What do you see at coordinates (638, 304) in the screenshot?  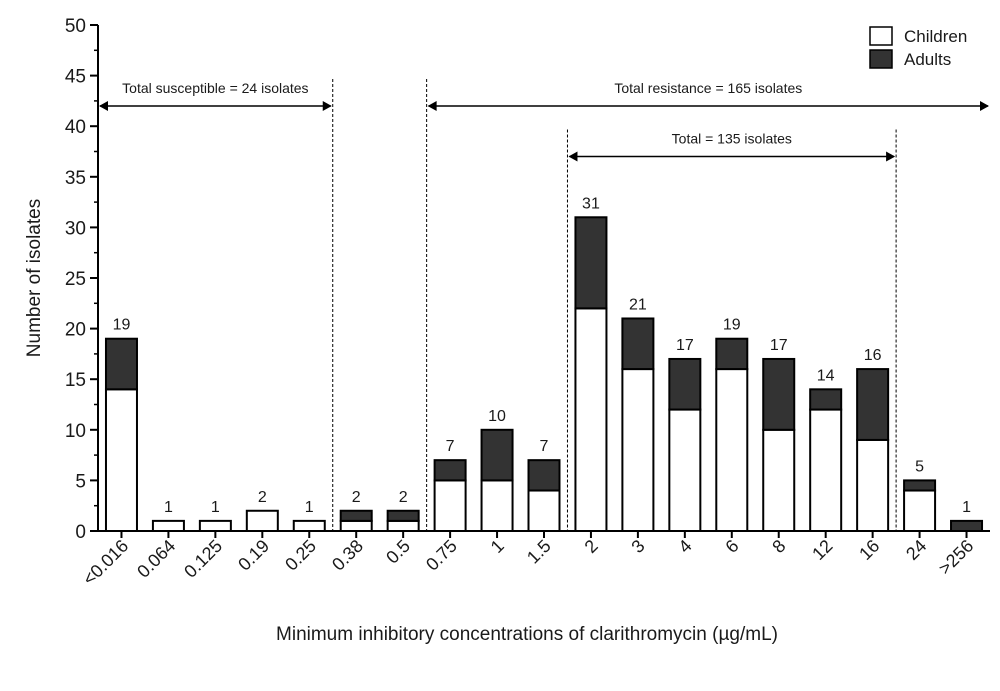 I see `bar-total-label-11: 21` at bounding box center [638, 304].